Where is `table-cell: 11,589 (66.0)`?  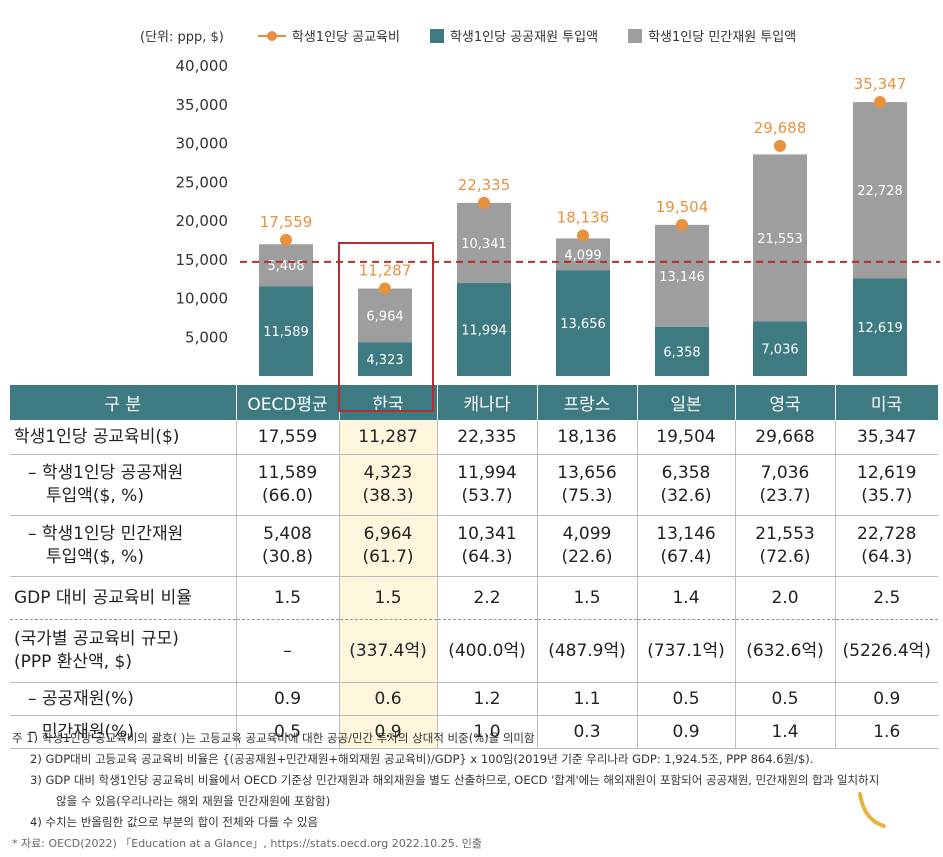
table-cell: 11,589 (66.0) is located at coordinates (288, 485).